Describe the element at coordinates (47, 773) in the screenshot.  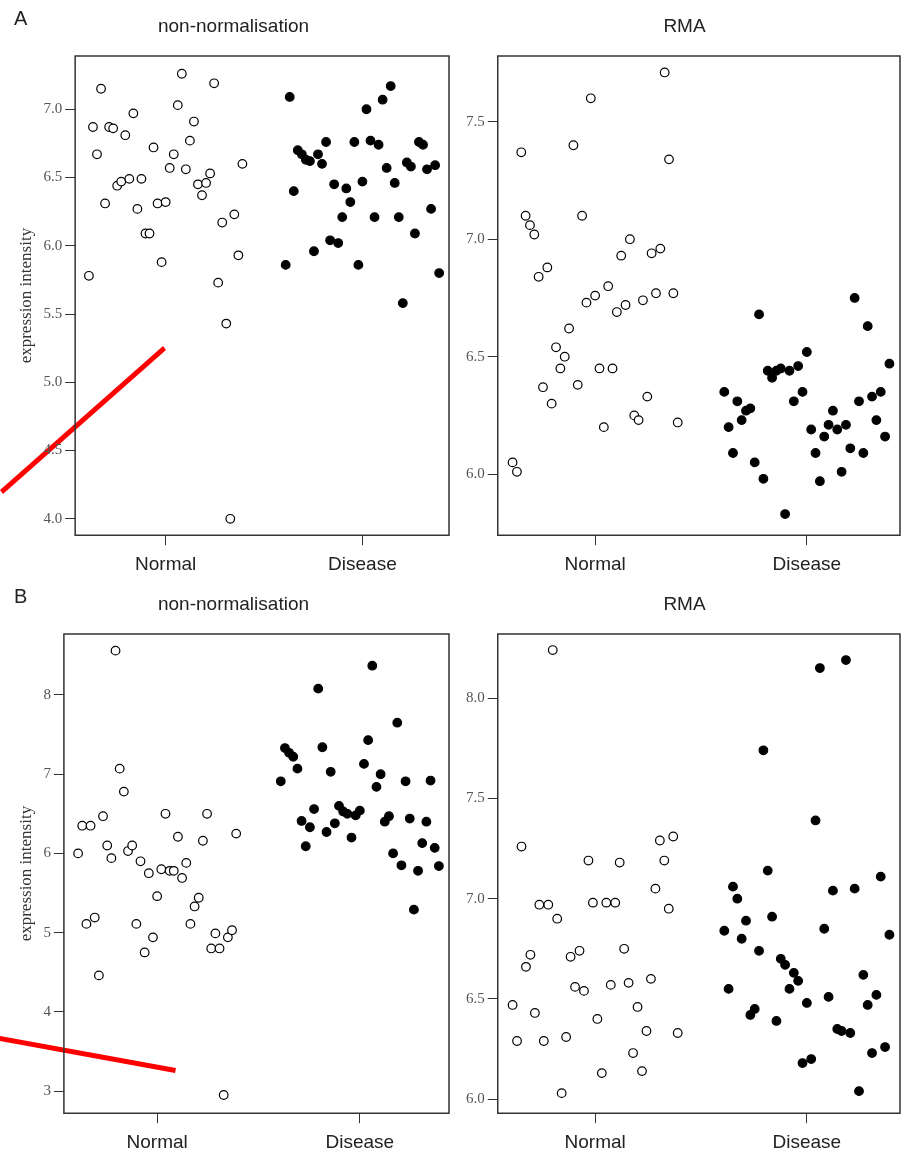
I see `y-tick-label: 7` at that location.